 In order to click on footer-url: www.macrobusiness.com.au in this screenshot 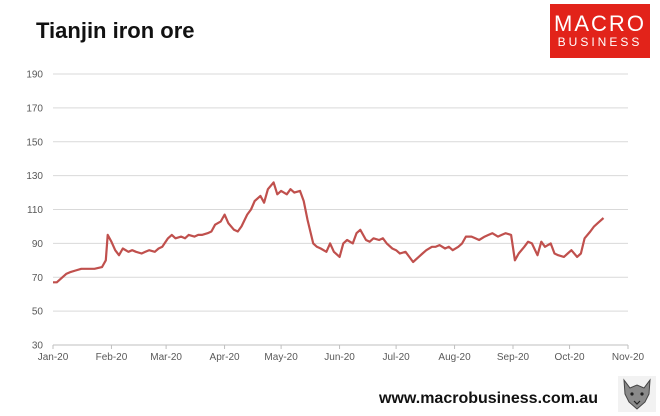, I will do `click(489, 398)`.